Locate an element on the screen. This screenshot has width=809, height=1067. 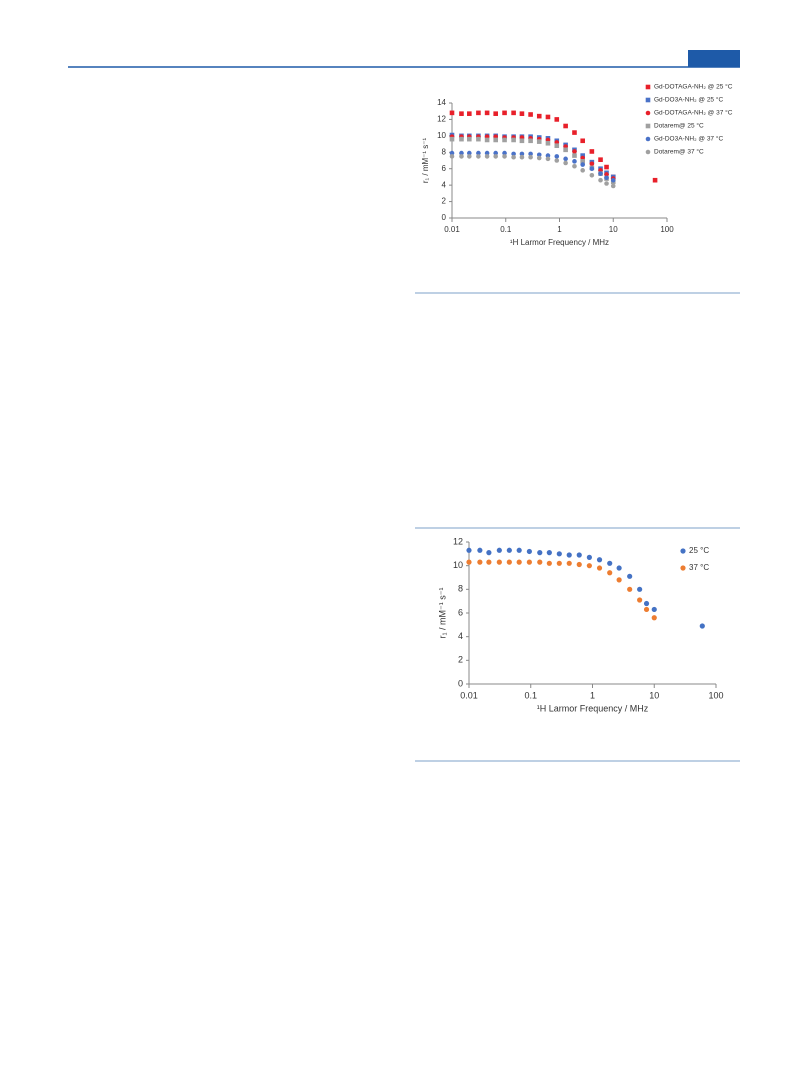
y-tick-label: 6 is located at coordinates (444, 168).